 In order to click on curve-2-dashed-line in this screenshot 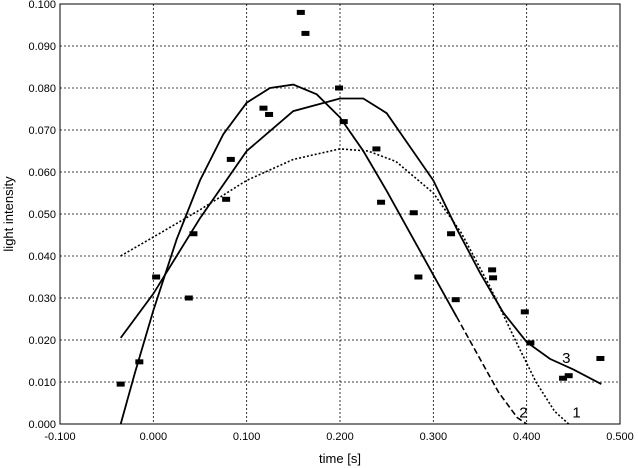, I will do `click(492, 370)`.